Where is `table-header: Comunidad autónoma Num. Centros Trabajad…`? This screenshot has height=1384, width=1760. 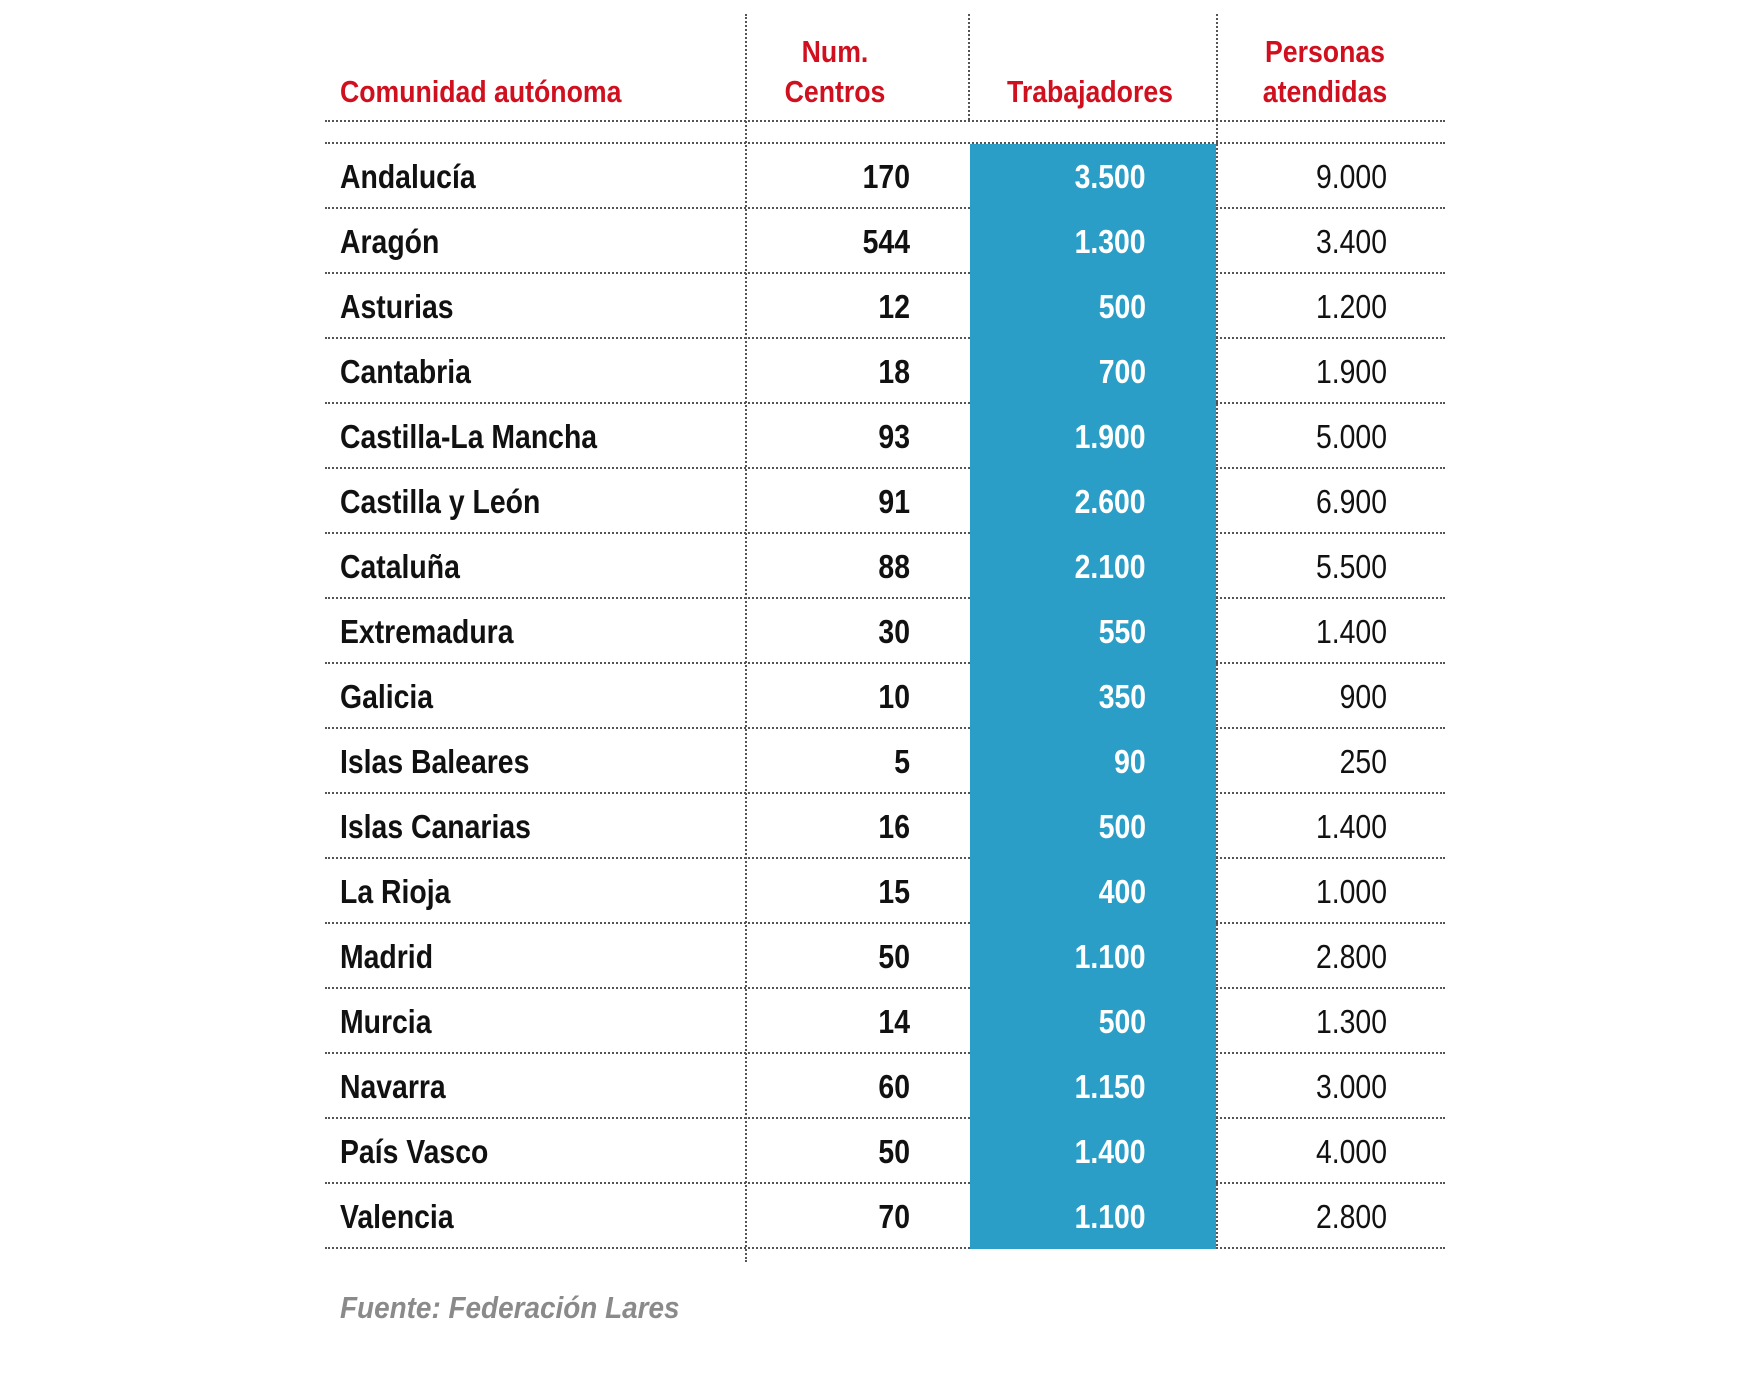
table-header: Comunidad autónoma Num. Centros Trabajad… is located at coordinates (885, 68).